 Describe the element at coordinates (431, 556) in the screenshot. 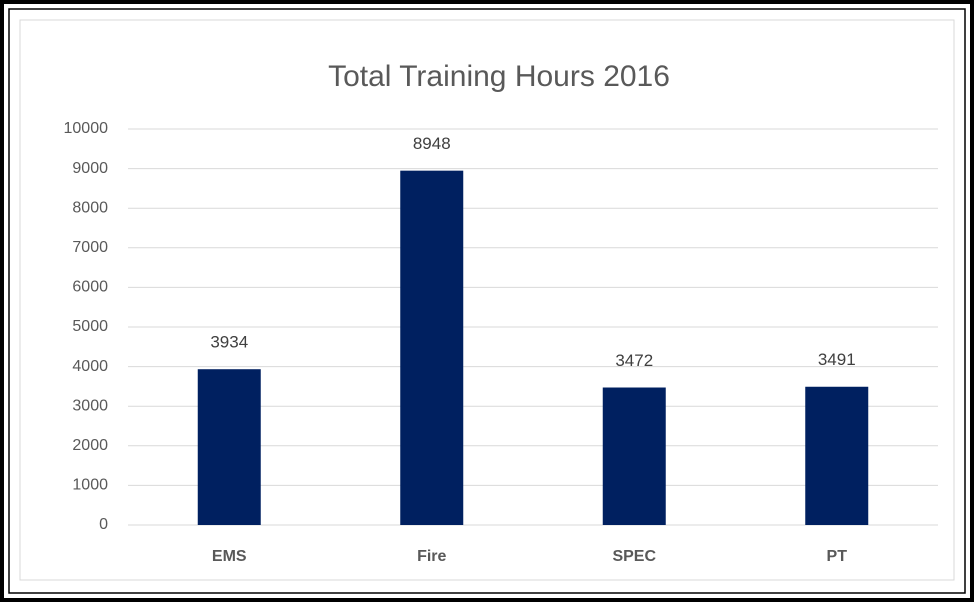

I see `x-tick-label: Fire` at that location.